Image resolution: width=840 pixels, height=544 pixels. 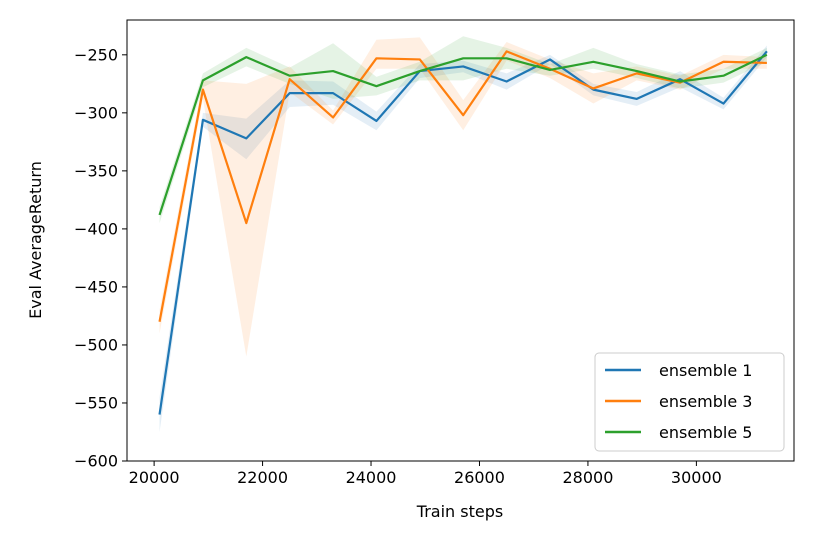 I want to click on y-tick-label: −500, so click(x=96, y=344).